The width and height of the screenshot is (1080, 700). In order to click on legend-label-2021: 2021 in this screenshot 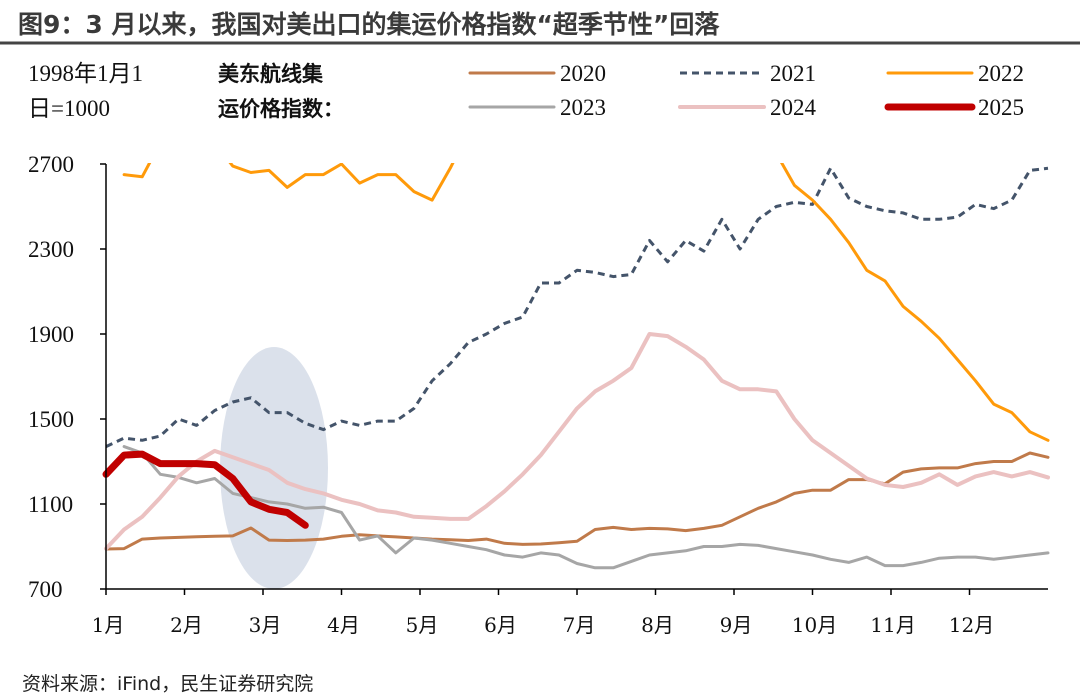, I will do `click(793, 73)`.